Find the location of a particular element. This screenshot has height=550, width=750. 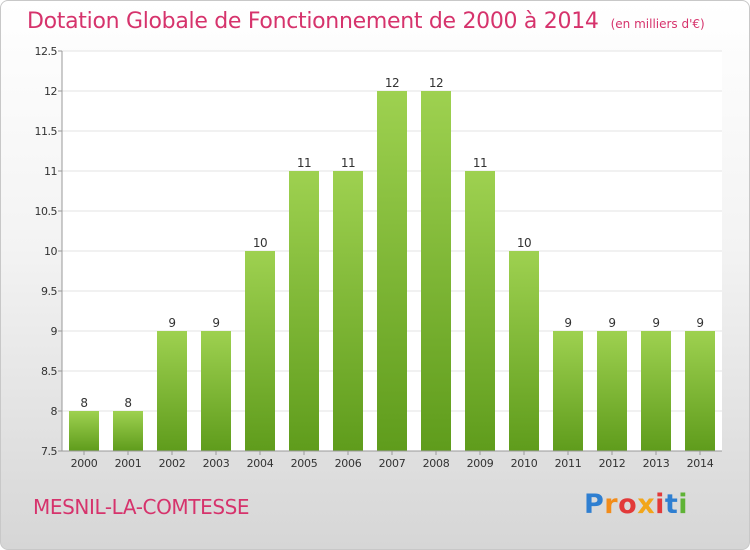

logo-letter: P is located at coordinates (594, 504).